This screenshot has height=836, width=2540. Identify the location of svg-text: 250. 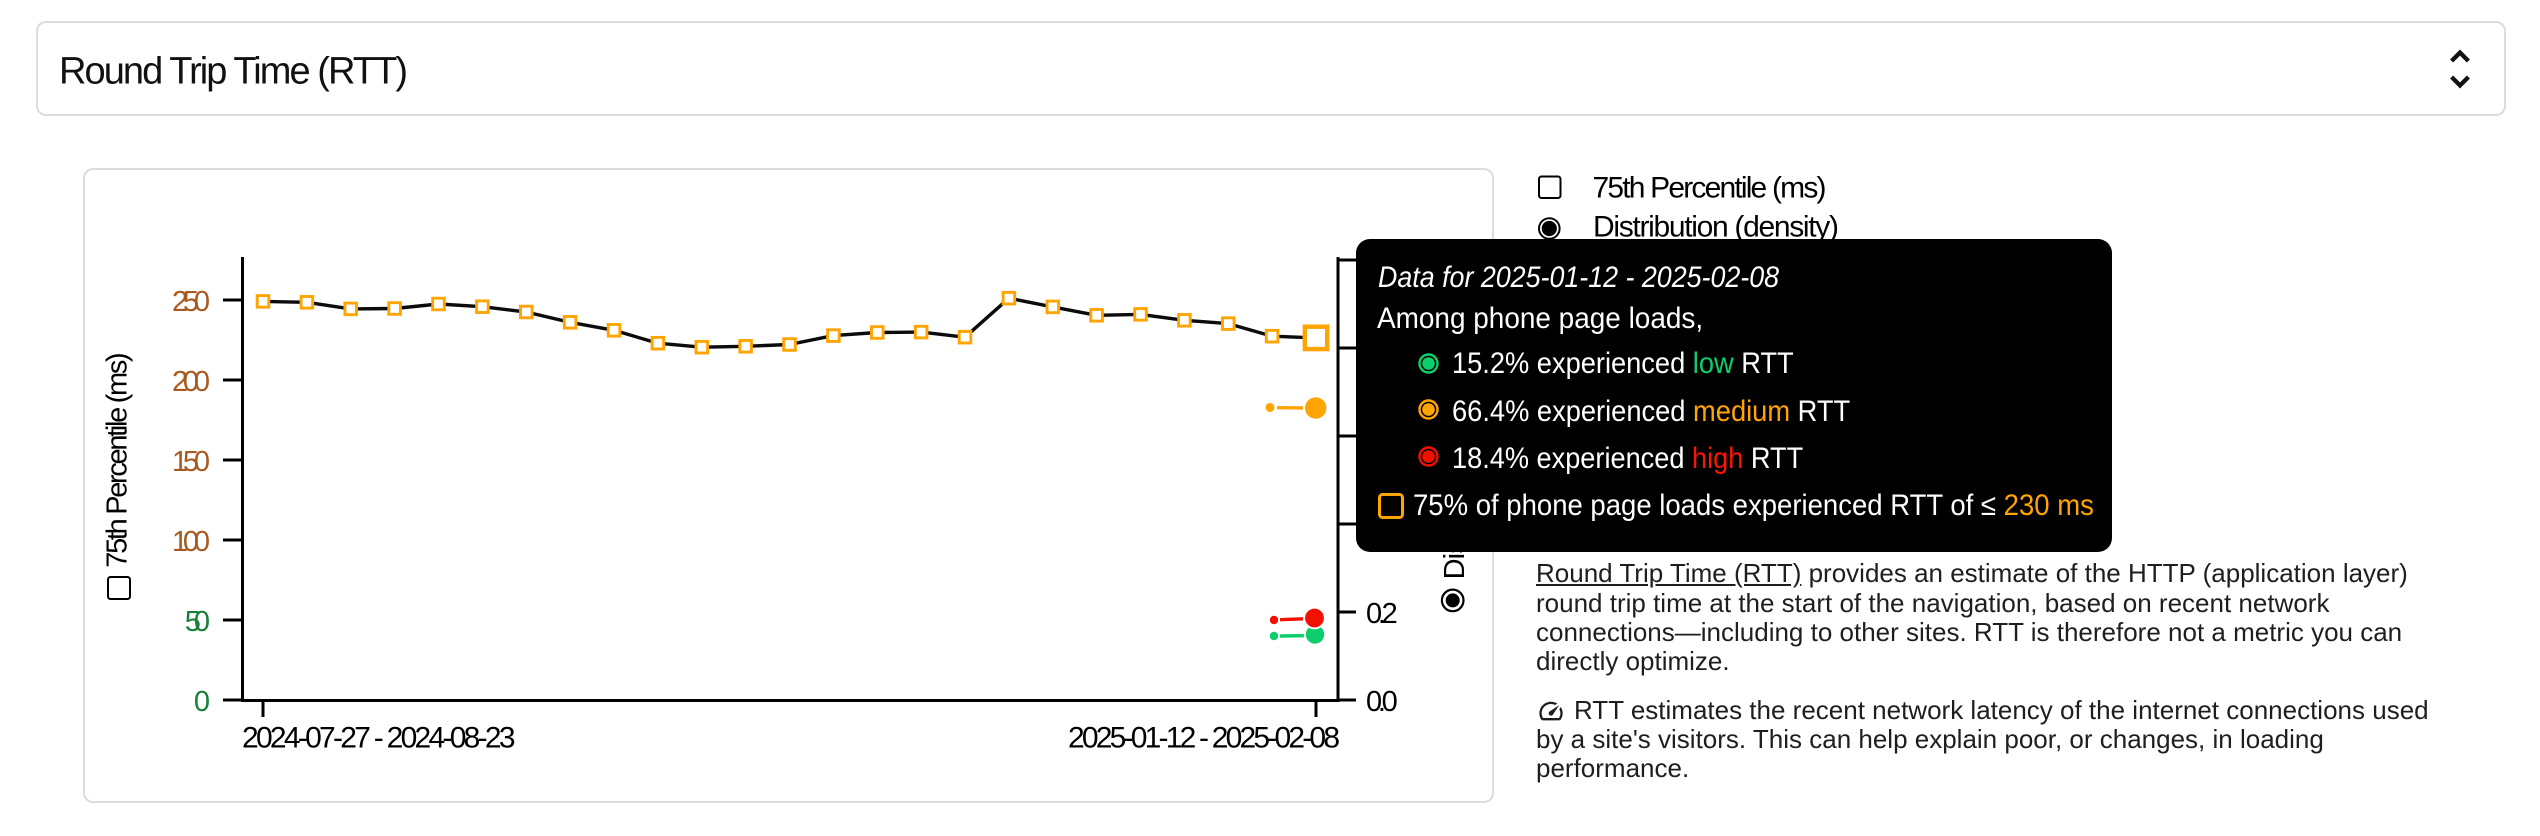
(191, 302).